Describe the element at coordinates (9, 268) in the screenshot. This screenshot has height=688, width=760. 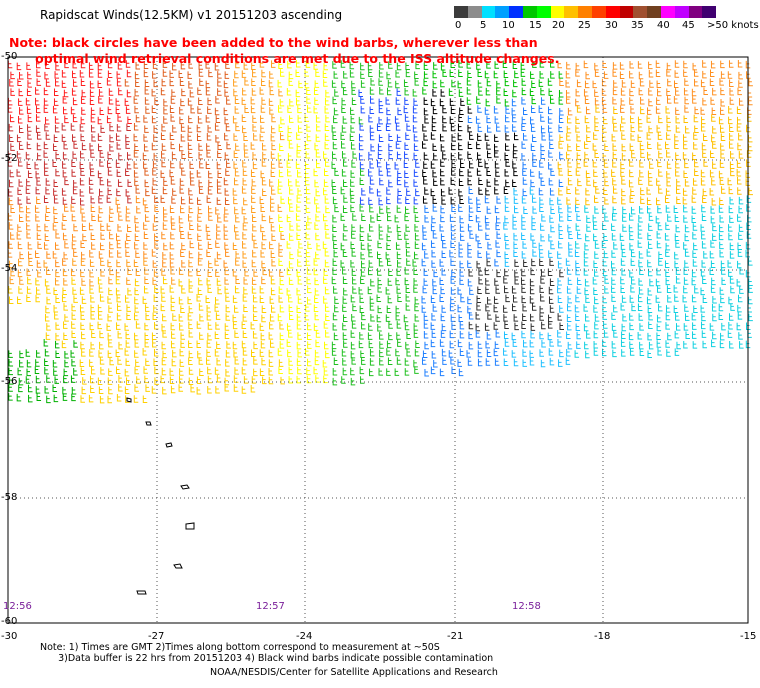
I see `y-tick-54s: -54` at that location.